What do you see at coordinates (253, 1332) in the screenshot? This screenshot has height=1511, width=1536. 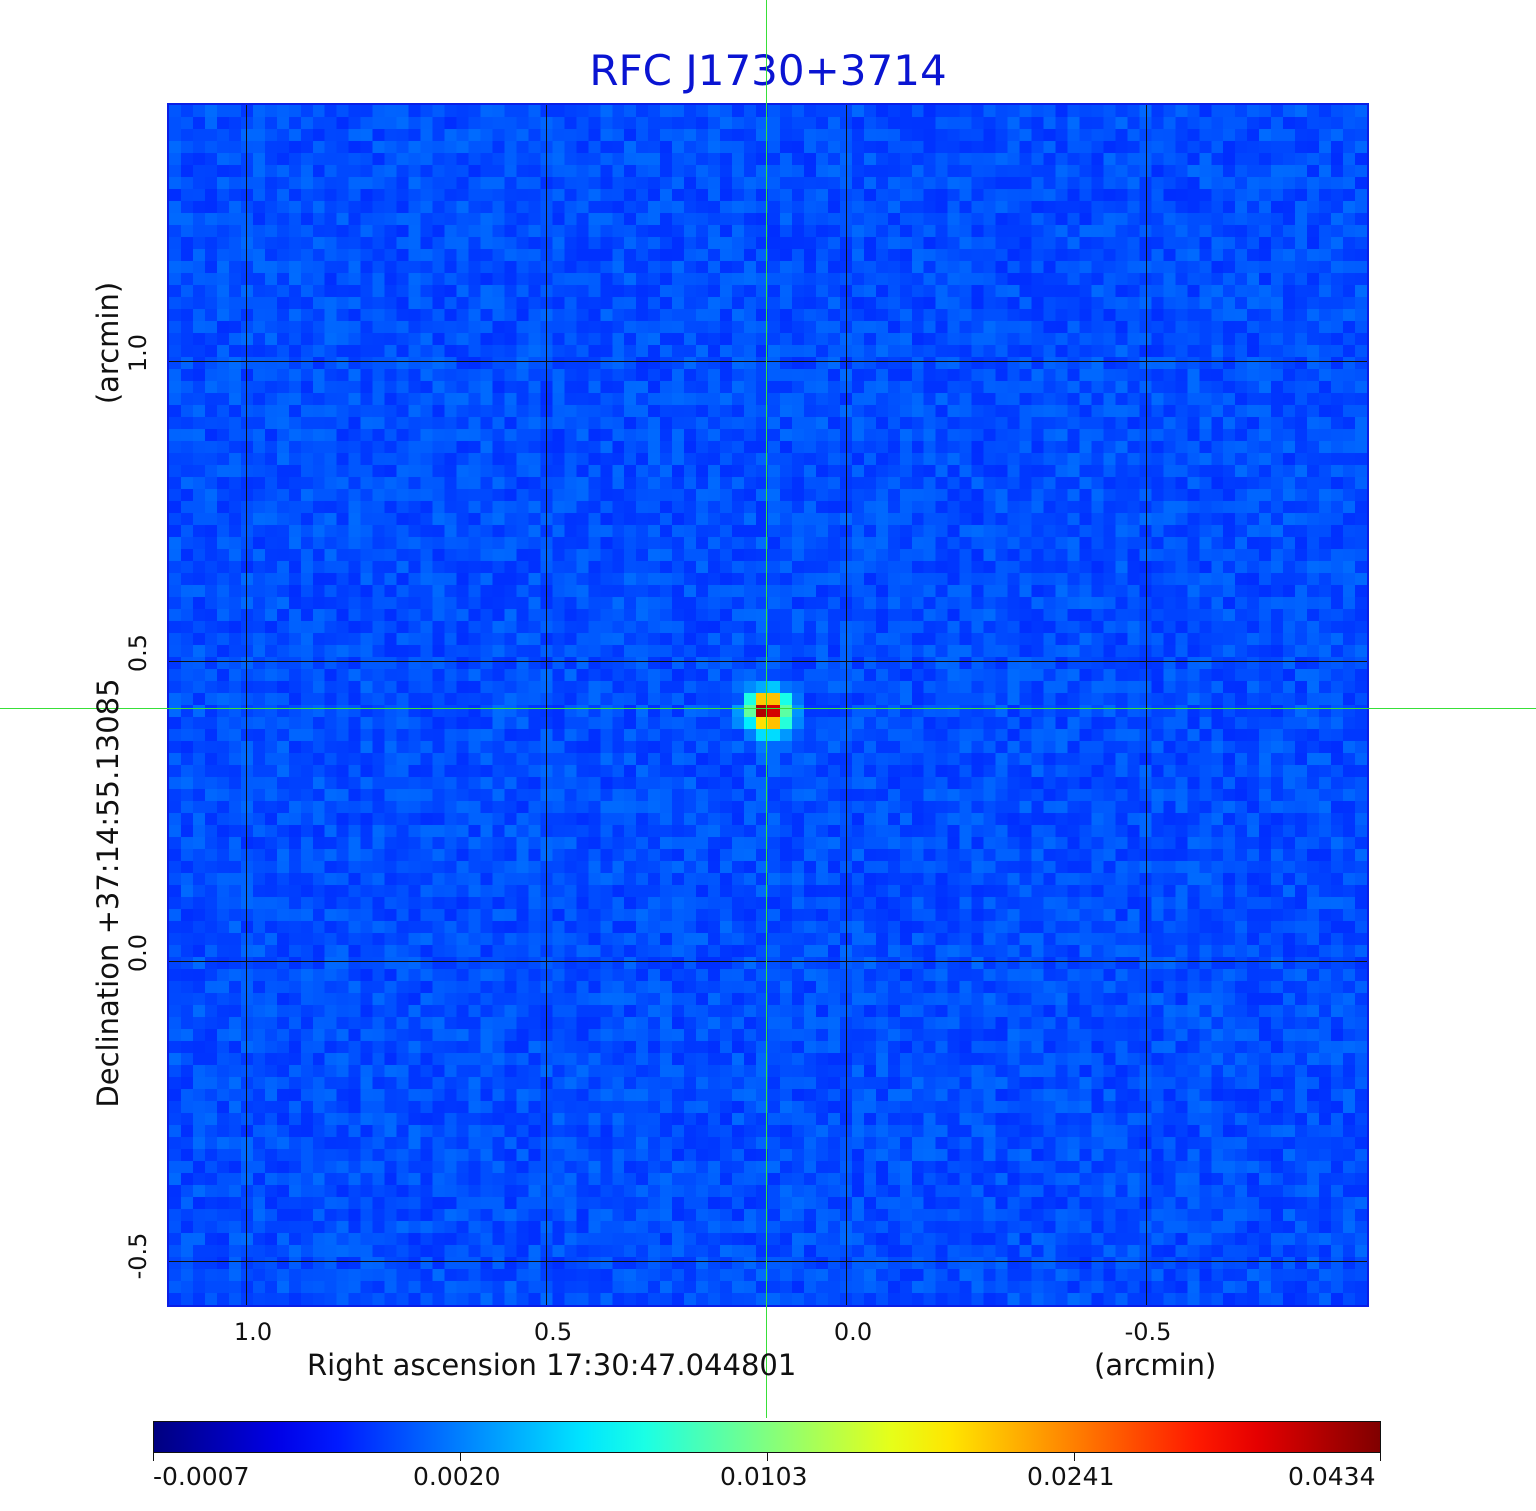 I see `x-tick-label: 1.0` at bounding box center [253, 1332].